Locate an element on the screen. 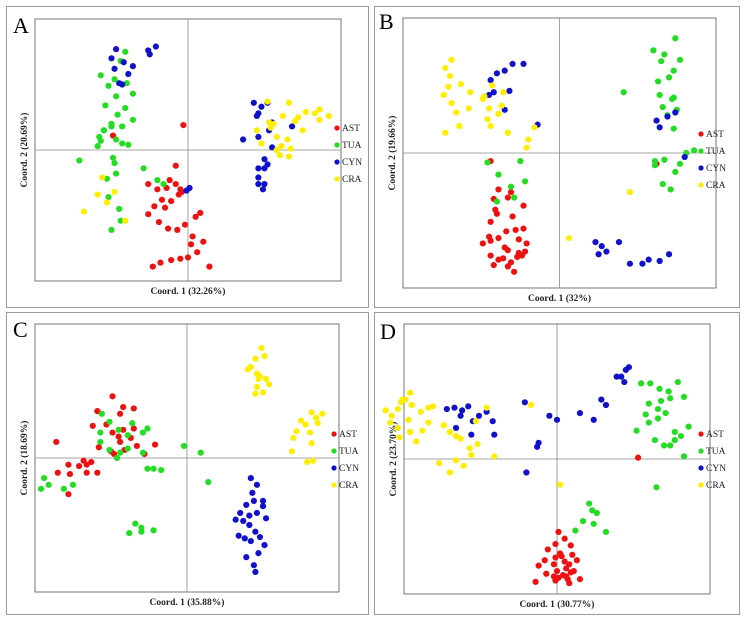 Image resolution: width=746 pixels, height=621 pixels. x-axis-label: Coord. 1 (32.26%) is located at coordinates (188, 291).